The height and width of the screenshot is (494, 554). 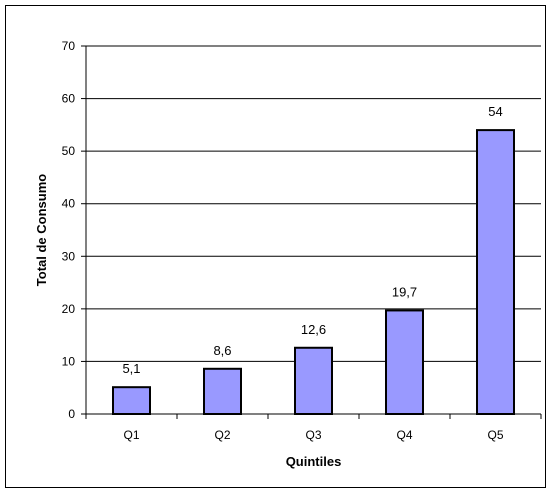 I want to click on y-tick-label: 30, so click(x=69, y=256).